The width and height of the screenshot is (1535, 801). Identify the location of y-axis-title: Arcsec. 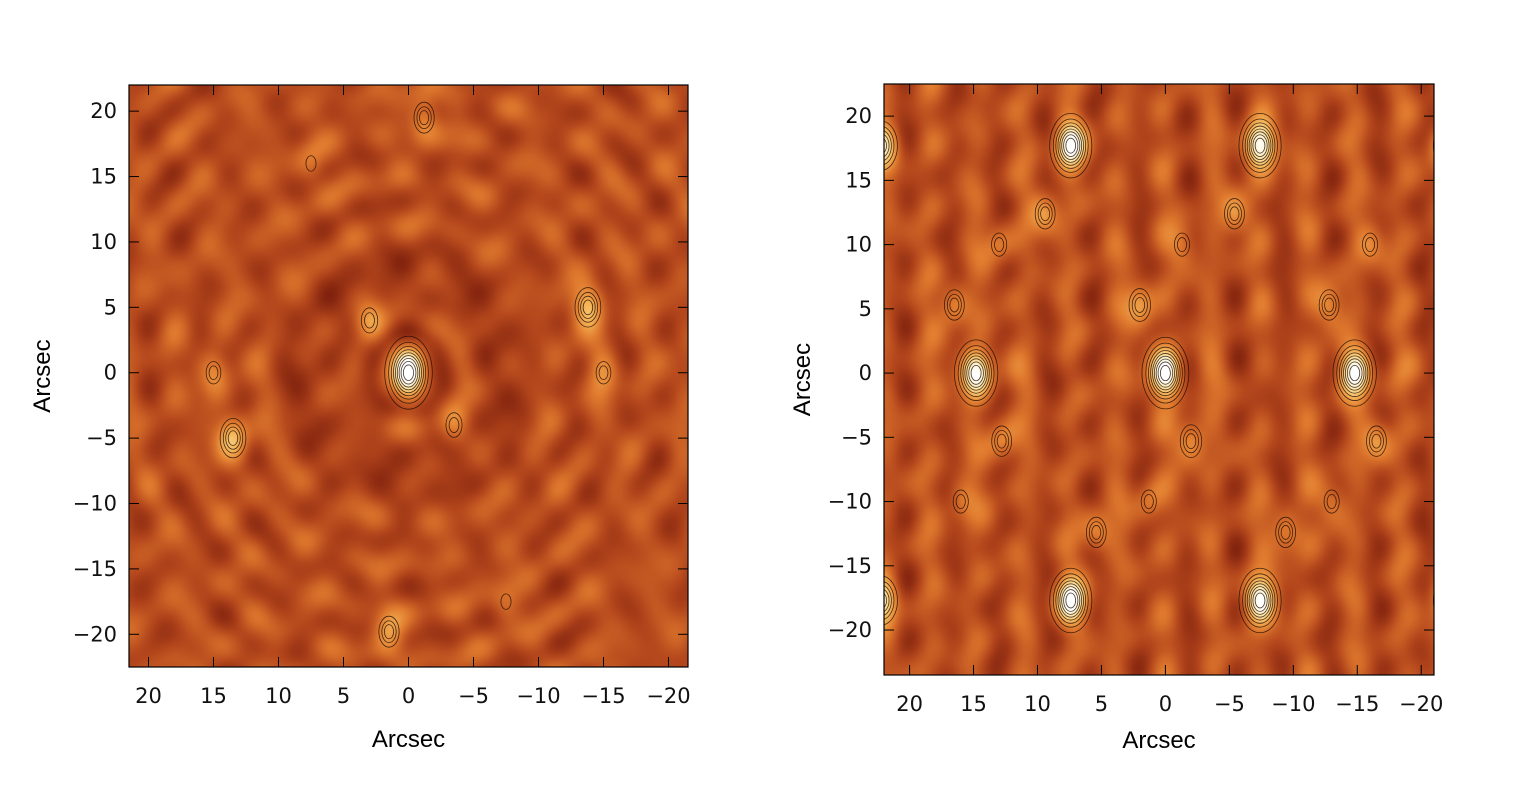
(42, 375).